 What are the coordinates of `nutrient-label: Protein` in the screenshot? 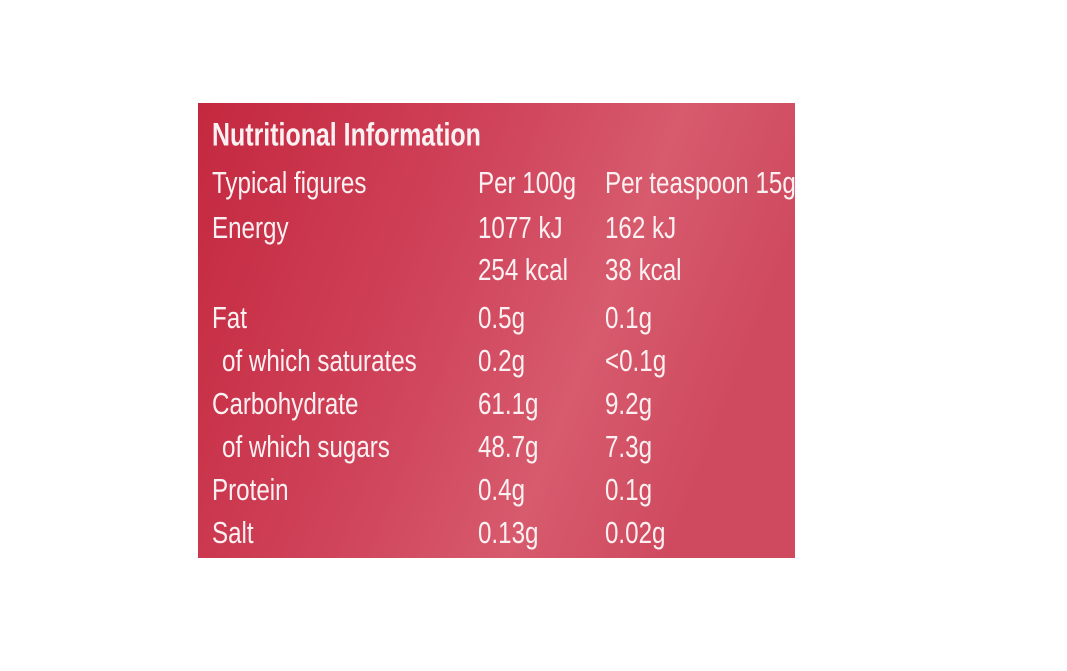 It's located at (250, 489).